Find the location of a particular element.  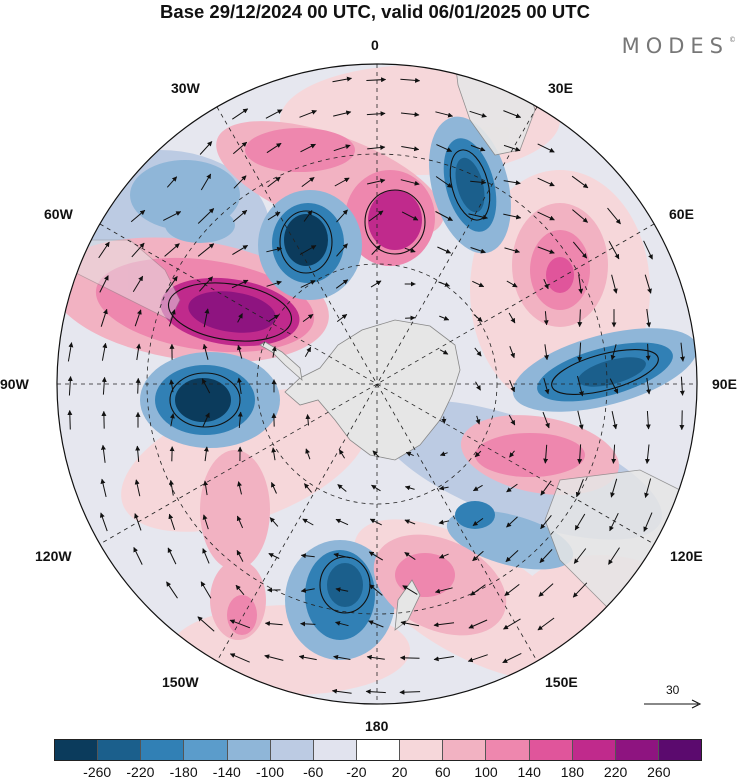

lon-label-180: 180 is located at coordinates (377, 726).